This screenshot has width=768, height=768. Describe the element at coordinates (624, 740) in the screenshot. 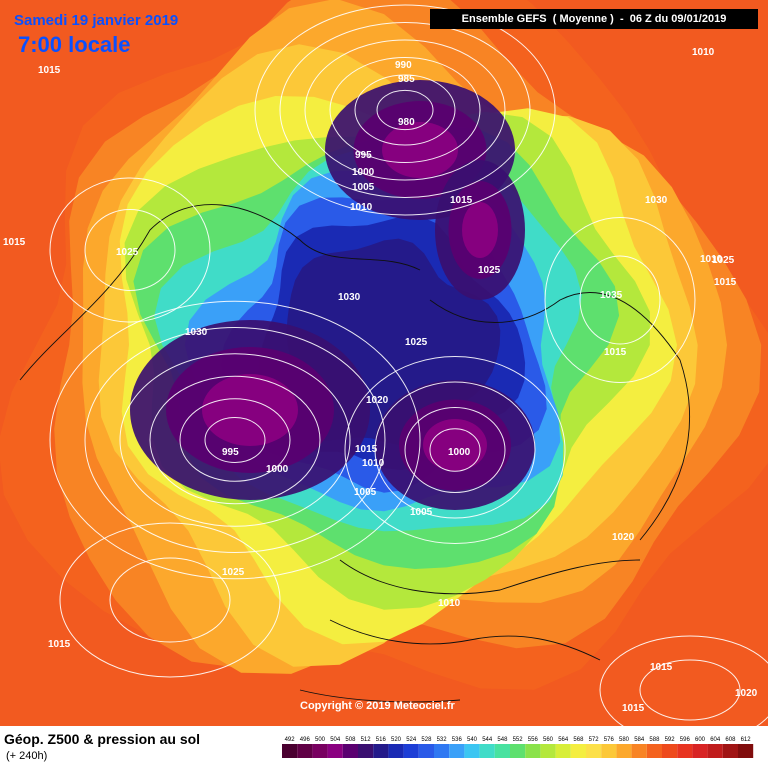

I see `legend-tick-label: 580` at that location.